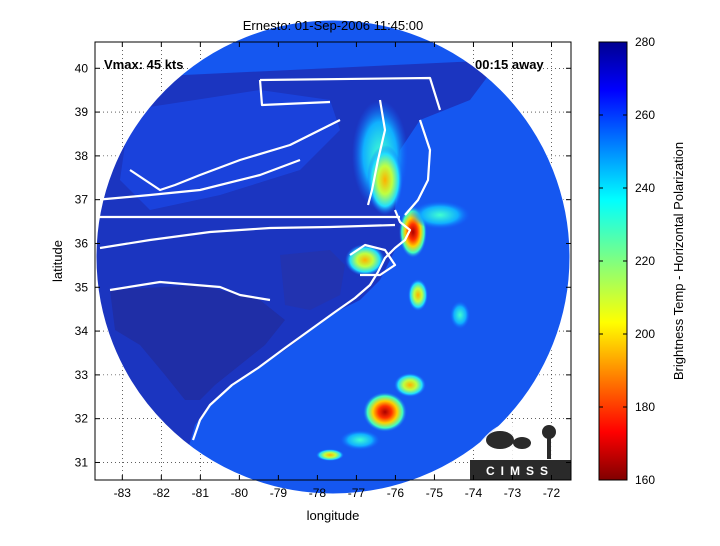  What do you see at coordinates (312, 280) in the screenshot?
I see `land-dark-east` at bounding box center [312, 280].